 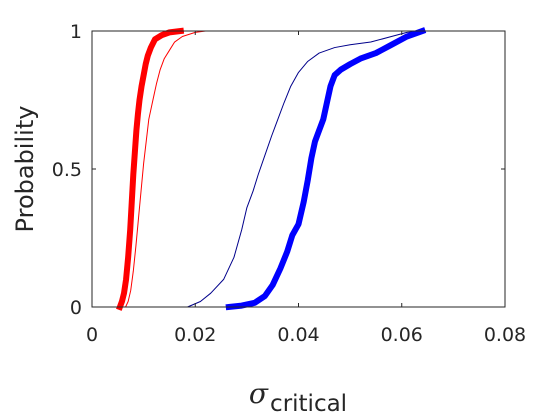 What do you see at coordinates (505, 335) in the screenshot?
I see `x-tick-label: 0.08` at bounding box center [505, 335].